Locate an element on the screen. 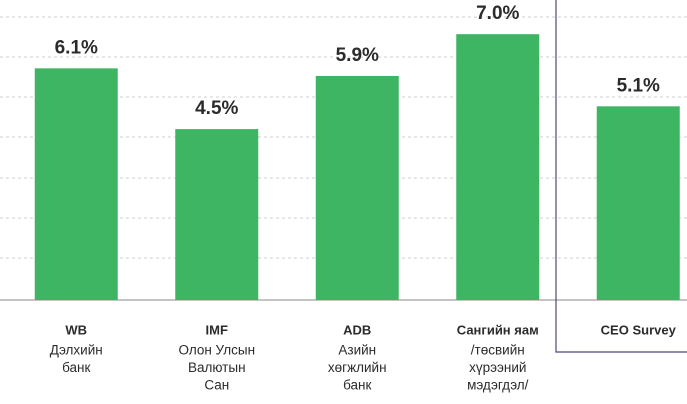 The width and height of the screenshot is (687, 404). value-label: 5.1% is located at coordinates (638, 85).